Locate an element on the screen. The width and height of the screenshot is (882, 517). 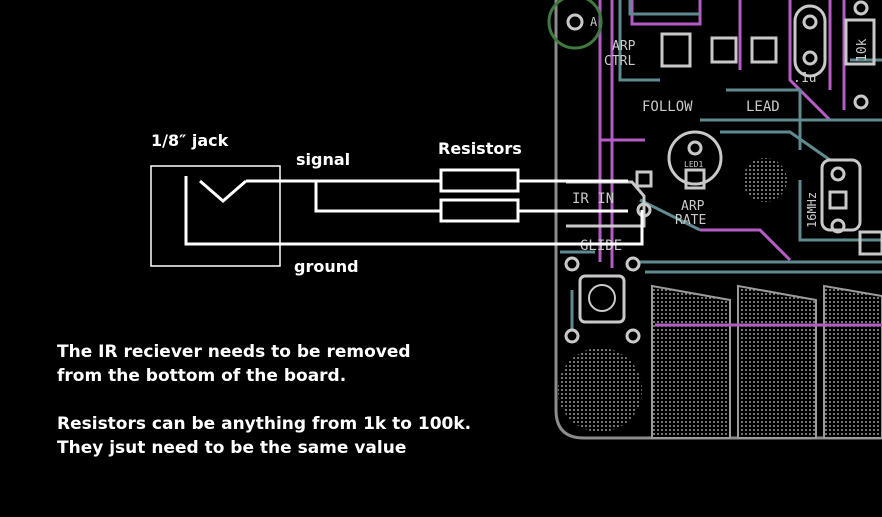
pcb-capacitor-outline is located at coordinates (810, 41).